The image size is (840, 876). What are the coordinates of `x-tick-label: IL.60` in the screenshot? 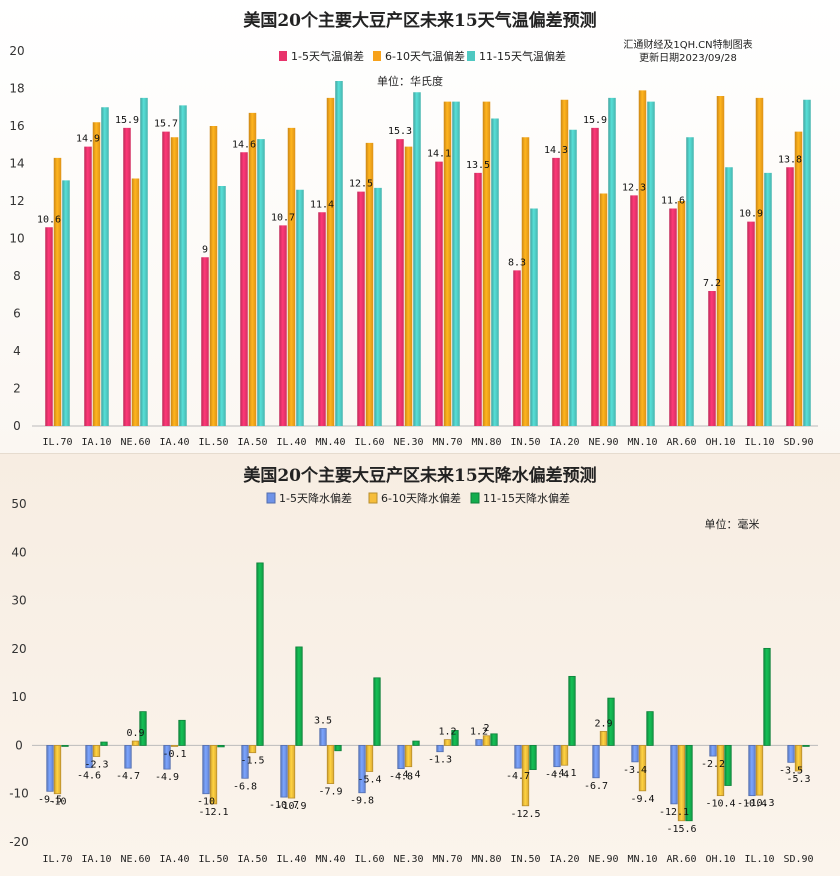 It's located at (369, 859).